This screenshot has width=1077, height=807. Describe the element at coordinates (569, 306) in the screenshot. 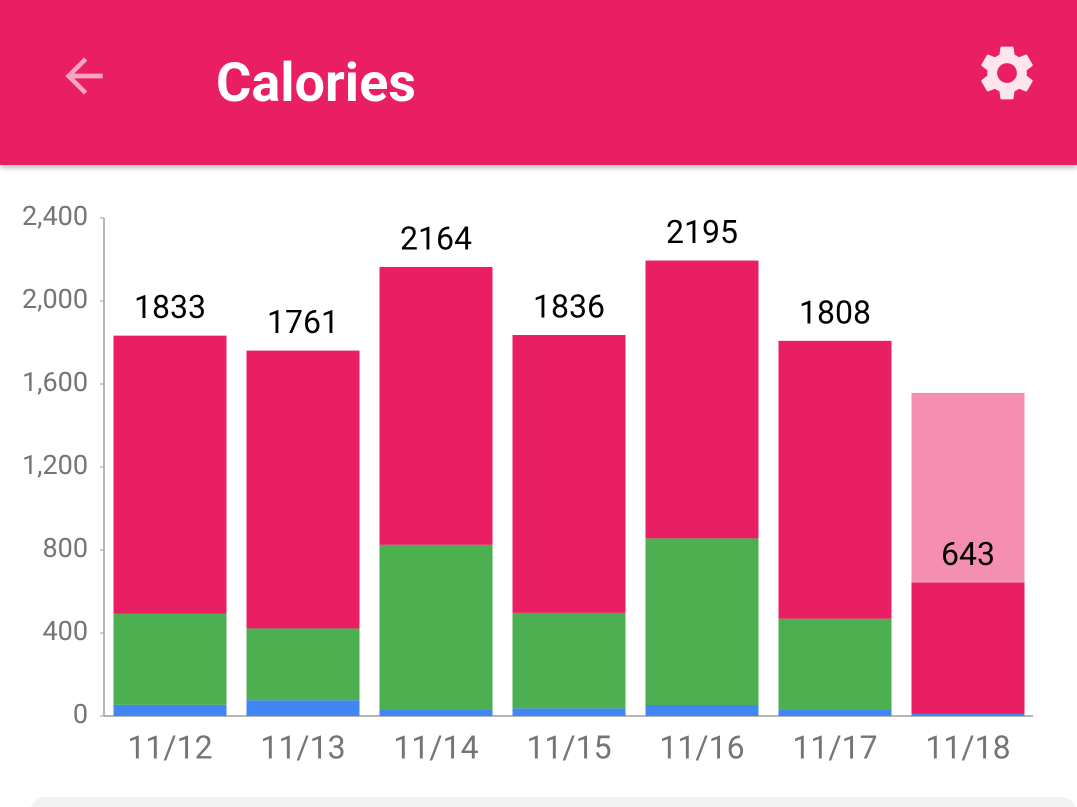

I see `total-label: 1836` at that location.